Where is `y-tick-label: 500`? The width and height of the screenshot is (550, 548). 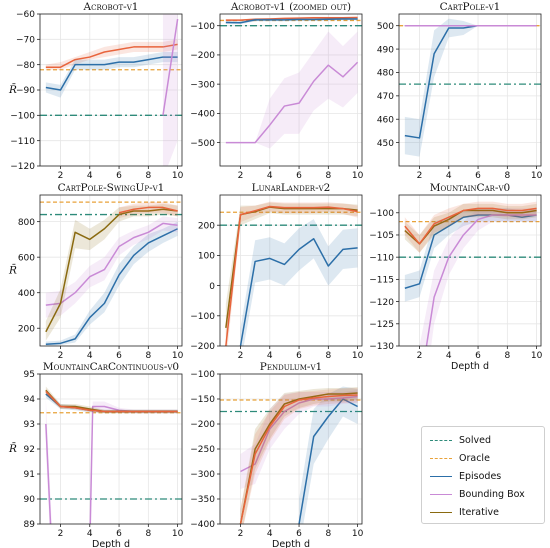
y-tick-label: 500 is located at coordinates (385, 27).